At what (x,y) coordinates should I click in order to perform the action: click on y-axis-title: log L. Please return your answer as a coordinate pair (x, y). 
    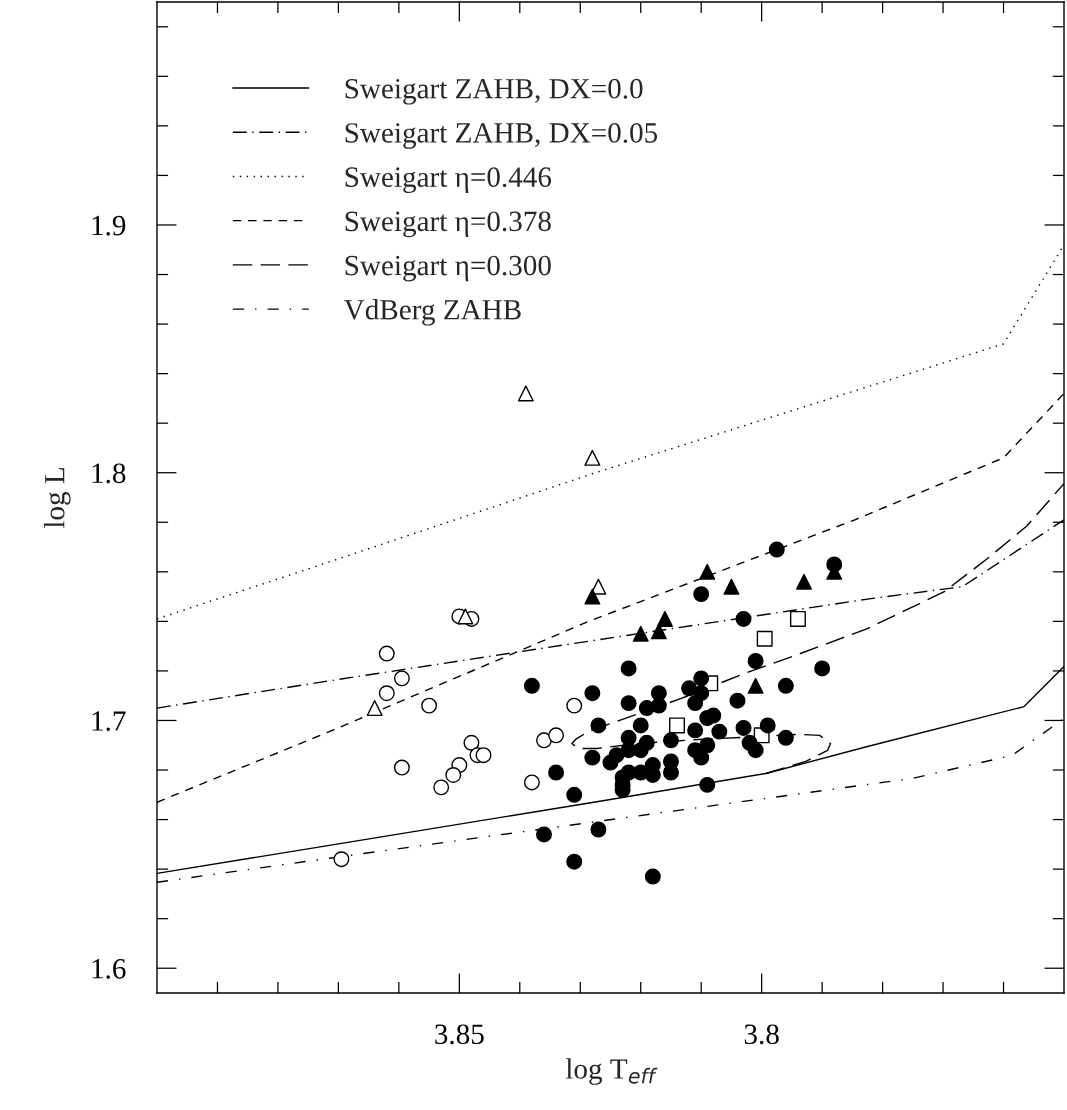
    Looking at the image, I should click on (57, 498).